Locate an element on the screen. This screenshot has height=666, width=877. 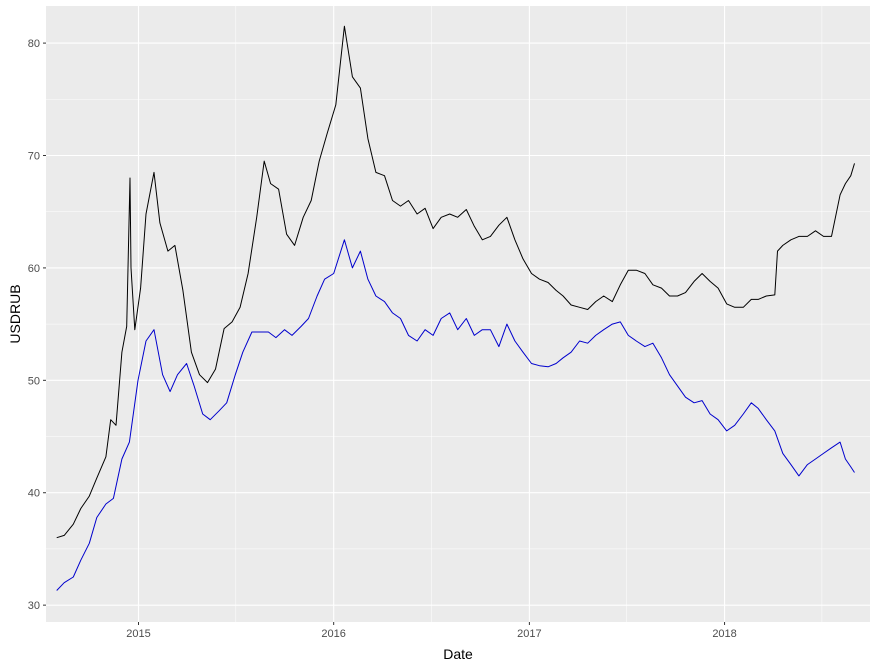
y-tick-label: 30 is located at coordinates (34, 606).